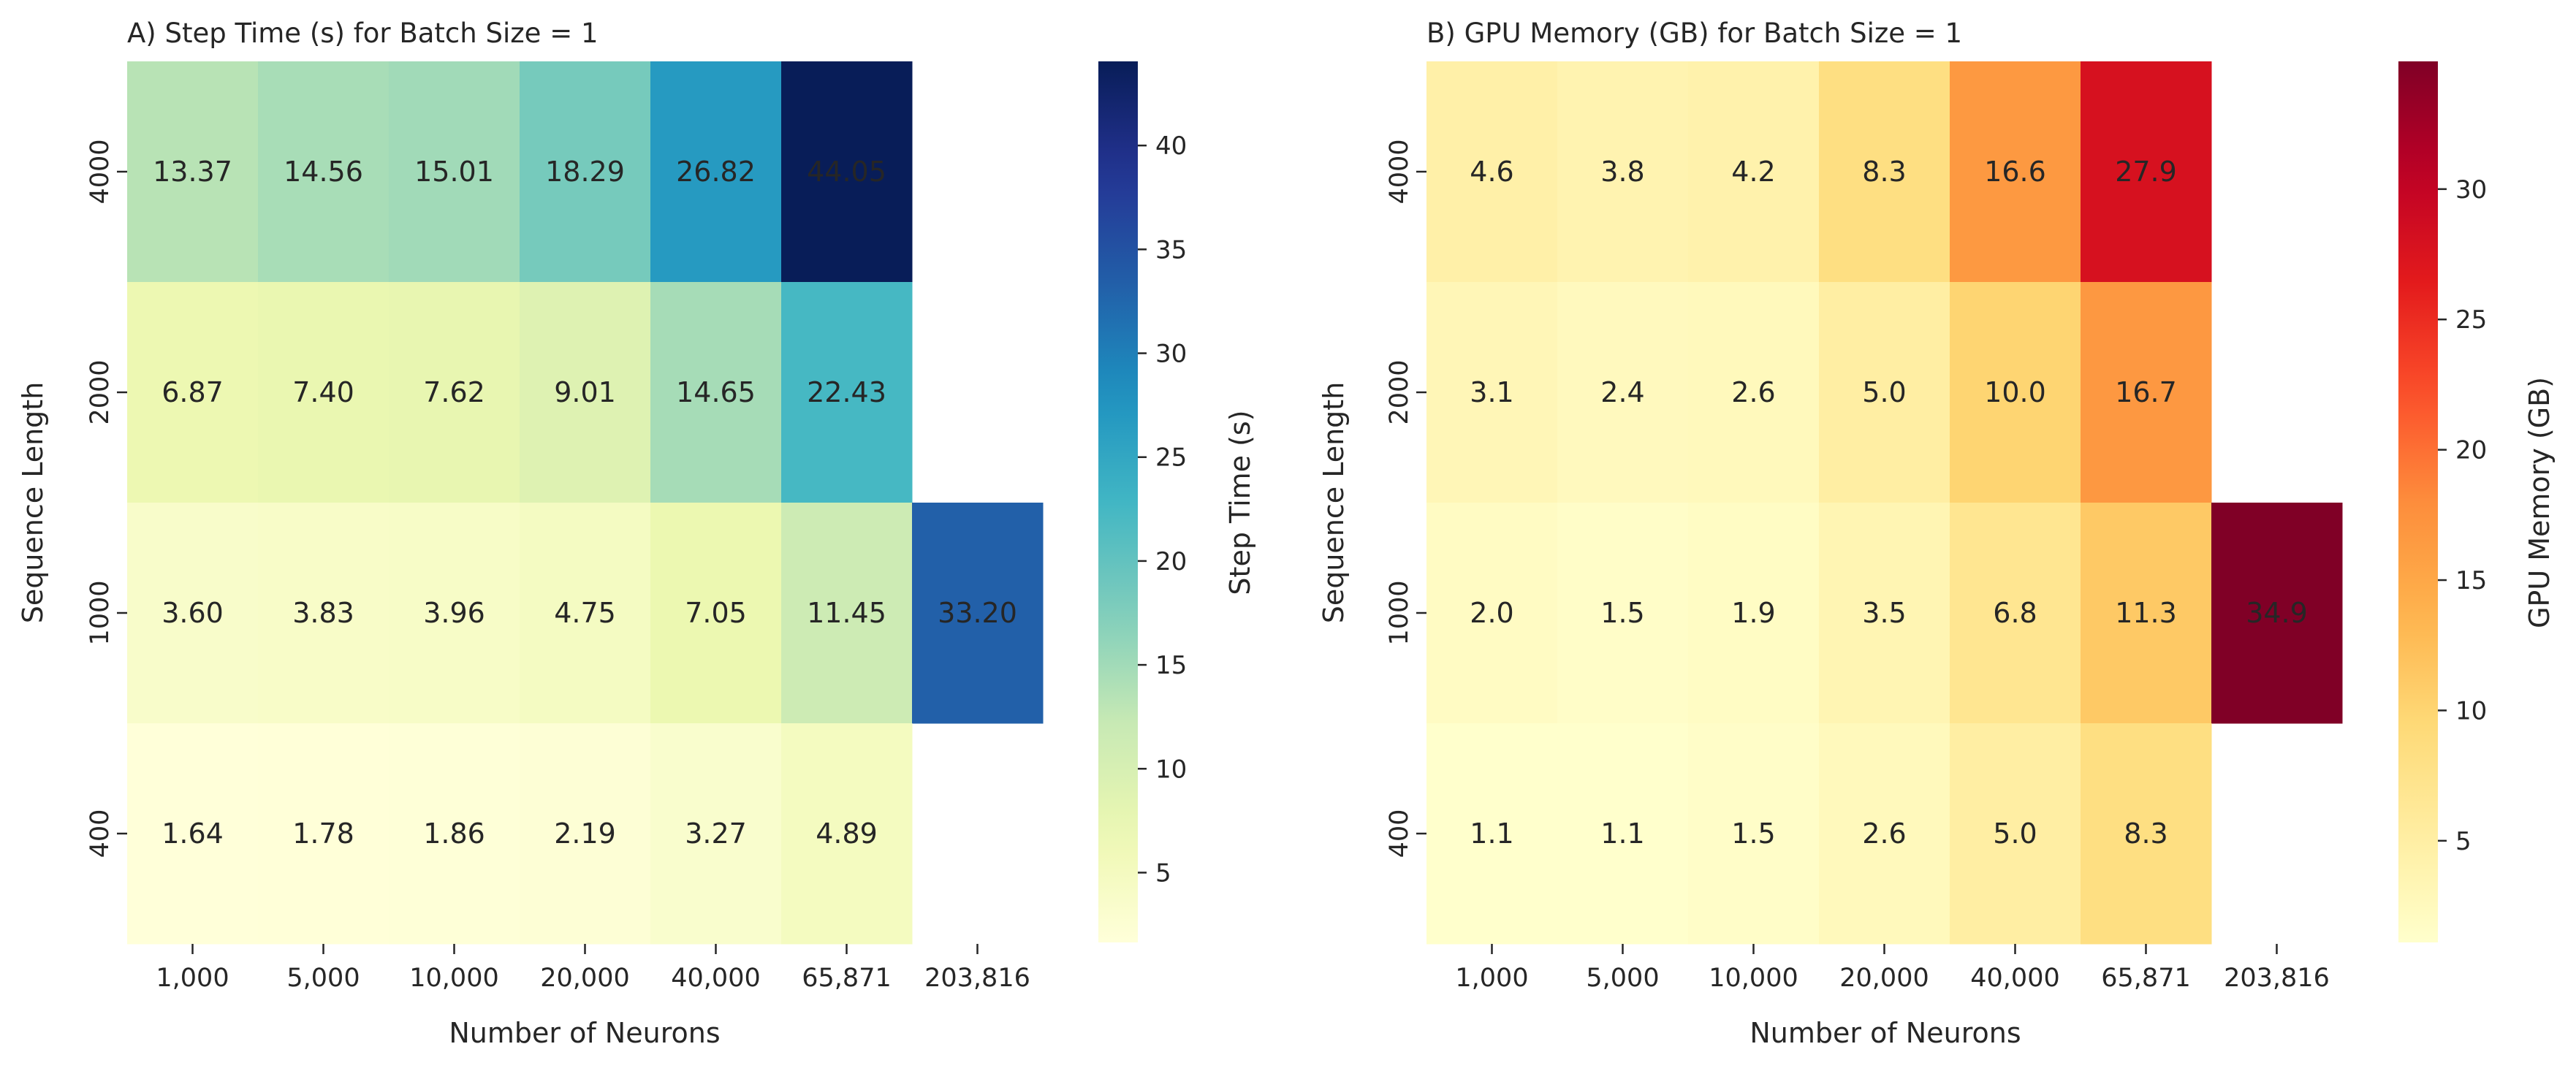  What do you see at coordinates (192, 172) in the screenshot?
I see `cell-value-label: 13.37` at bounding box center [192, 172].